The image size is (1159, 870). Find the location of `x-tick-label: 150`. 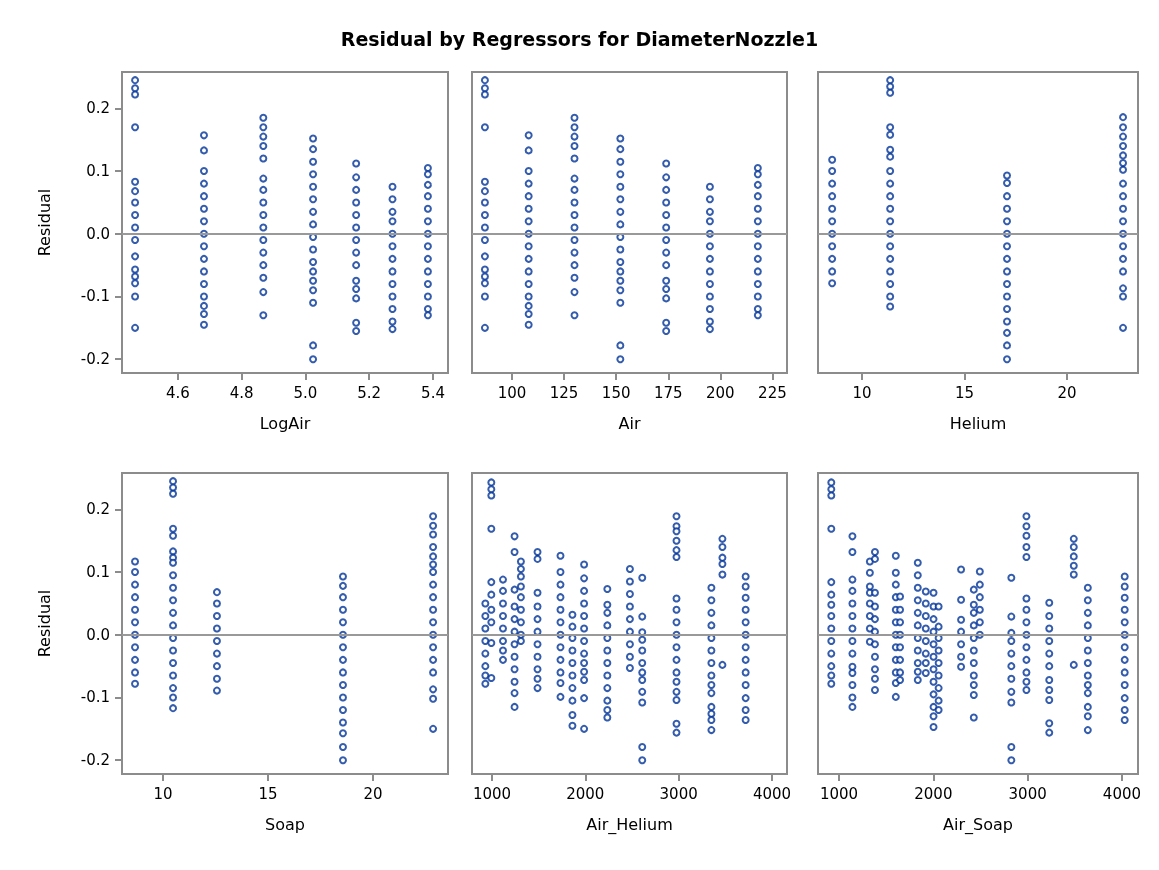

x-tick-label: 150 is located at coordinates (616, 392).